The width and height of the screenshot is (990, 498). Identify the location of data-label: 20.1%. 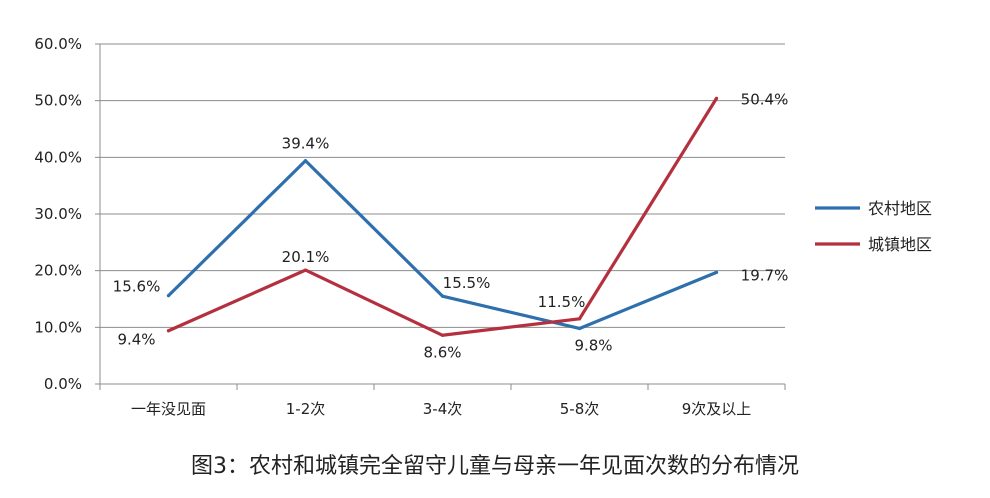
(306, 257).